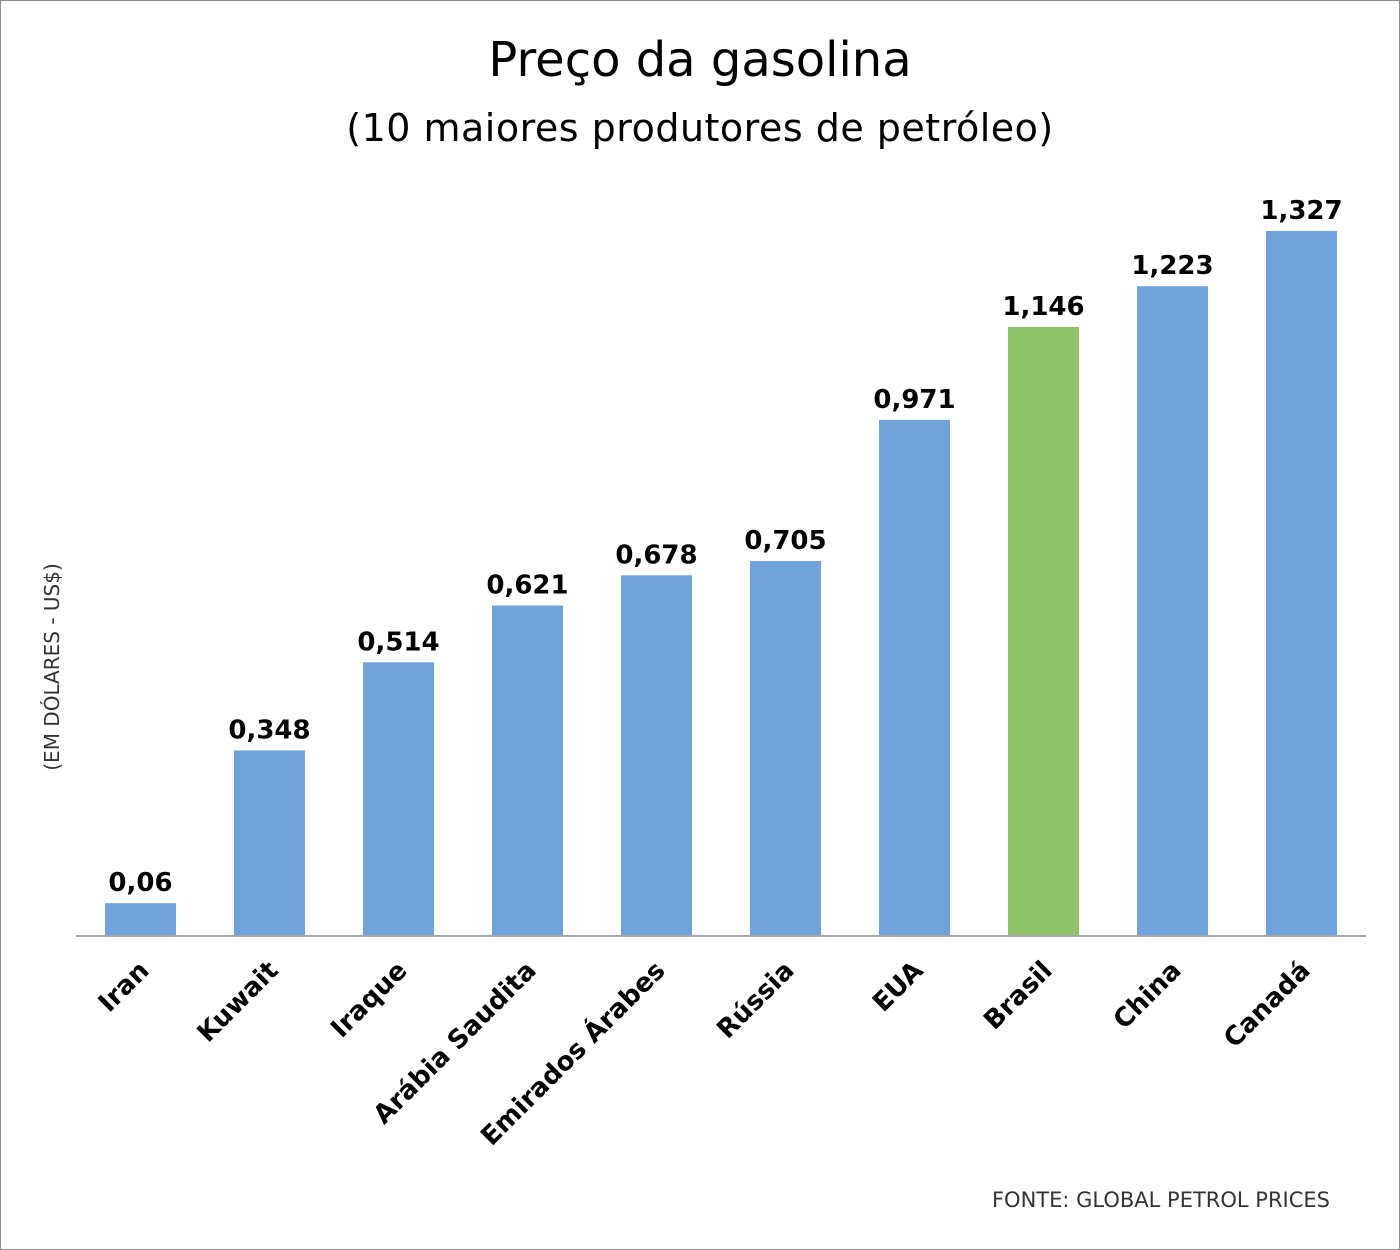 The width and height of the screenshot is (1400, 1250). I want to click on category-label: Rússia, so click(755, 1000).